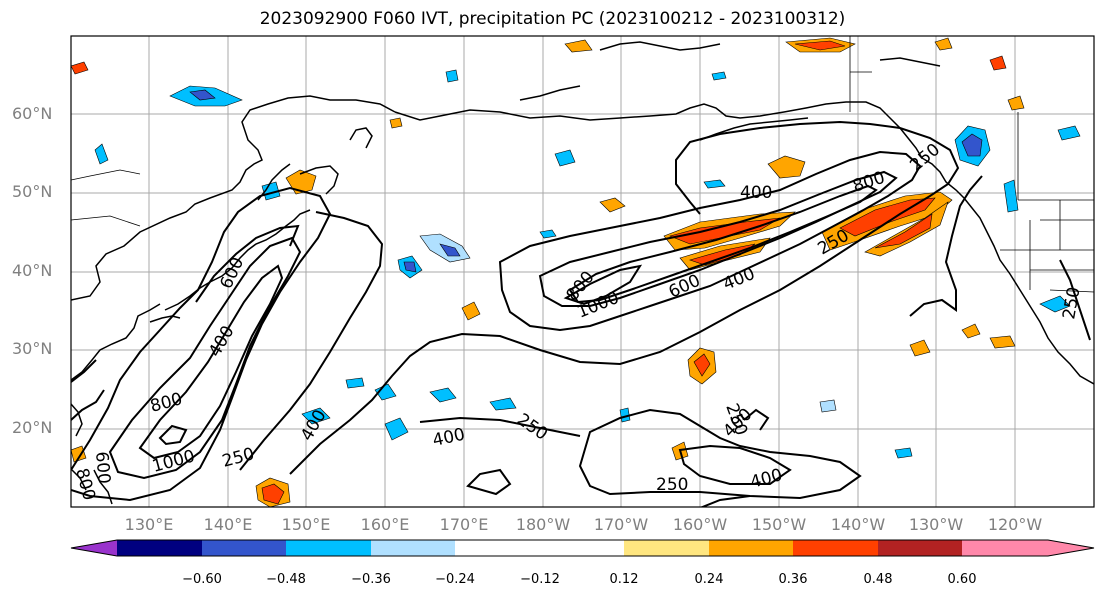  I want to click on lon-tick-label: 130°W, so click(936, 524).